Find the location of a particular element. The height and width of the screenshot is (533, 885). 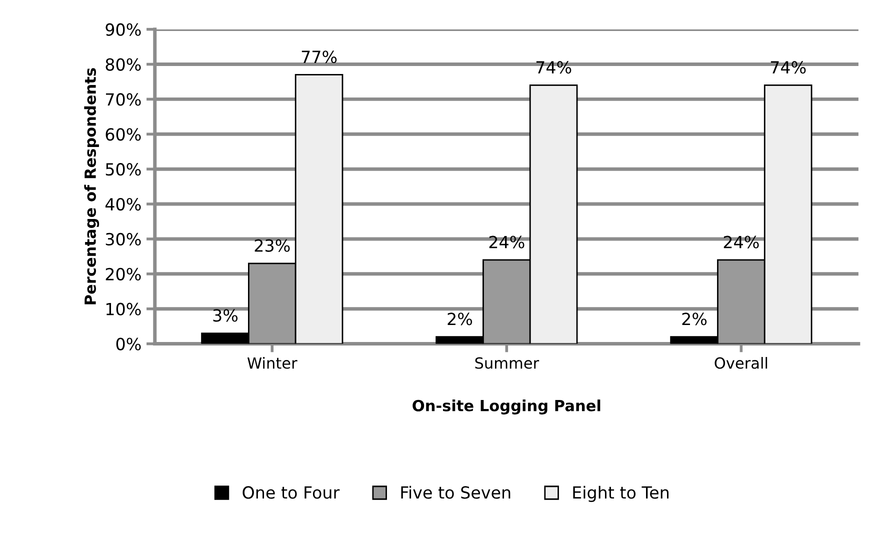

y-axis-title: Percentage of Respondents is located at coordinates (92, 186).